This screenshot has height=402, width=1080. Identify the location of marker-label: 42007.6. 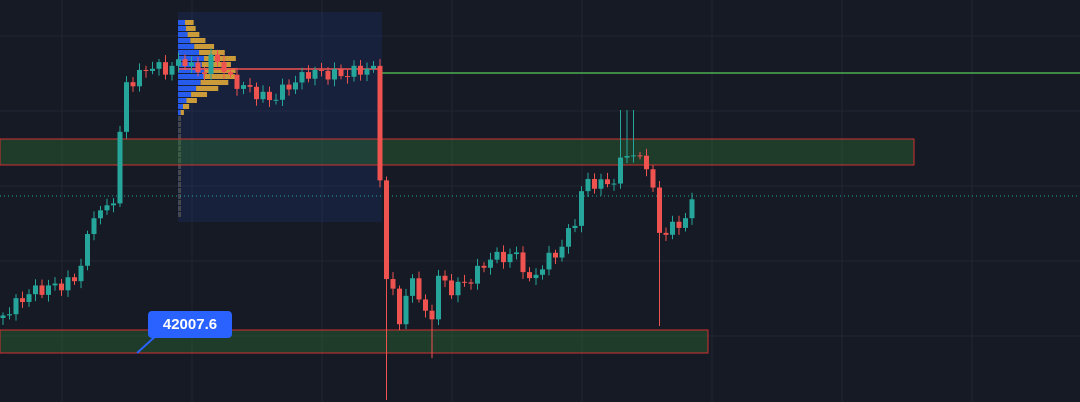
(190, 324).